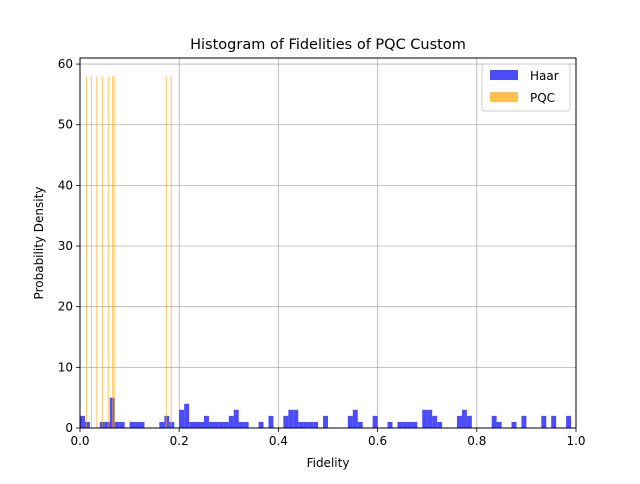  Describe the element at coordinates (544, 76) in the screenshot. I see `legend-label-haar: Haar` at that location.